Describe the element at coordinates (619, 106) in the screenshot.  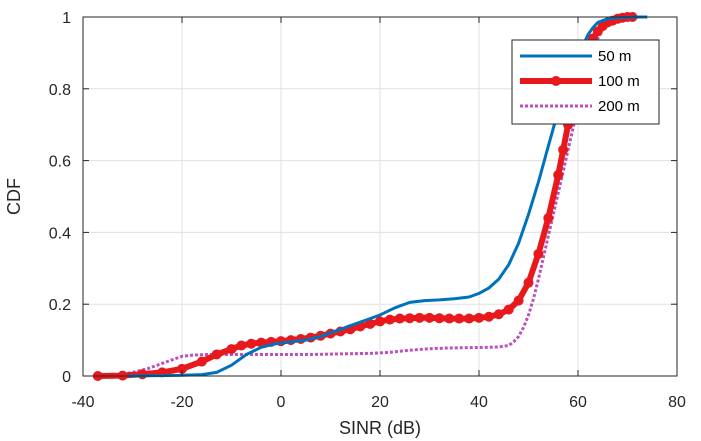
I see `legend-label: 200 m` at that location.